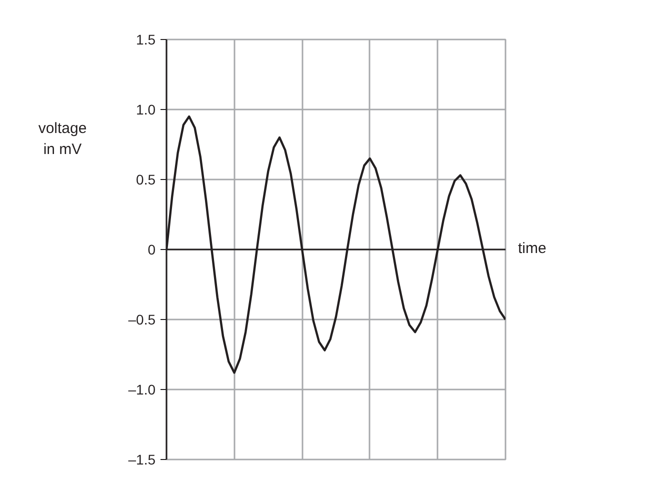 The width and height of the screenshot is (648, 502). I want to click on y-tick-label: 1.0, so click(146, 110).